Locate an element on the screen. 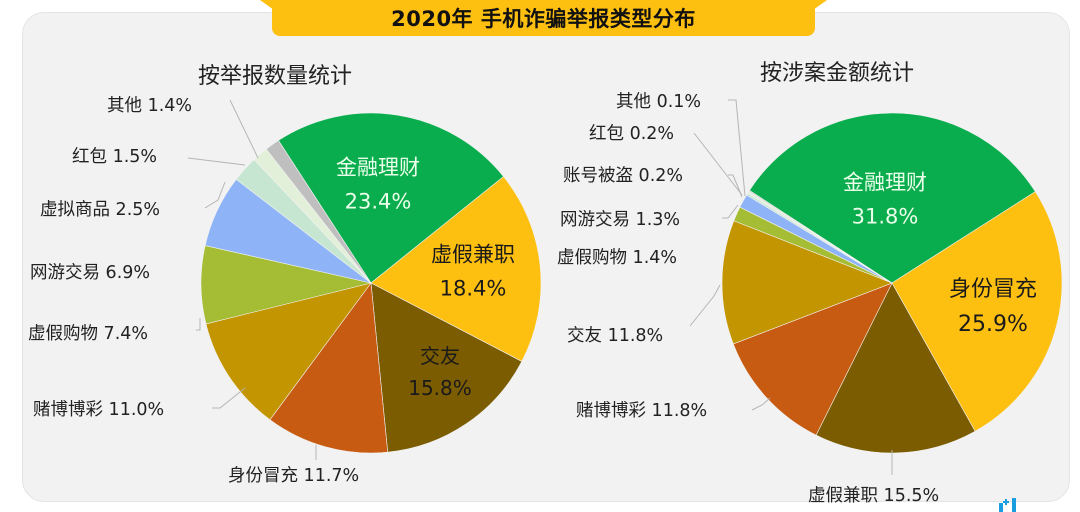  banner-flare-right is located at coordinates (820, 5).